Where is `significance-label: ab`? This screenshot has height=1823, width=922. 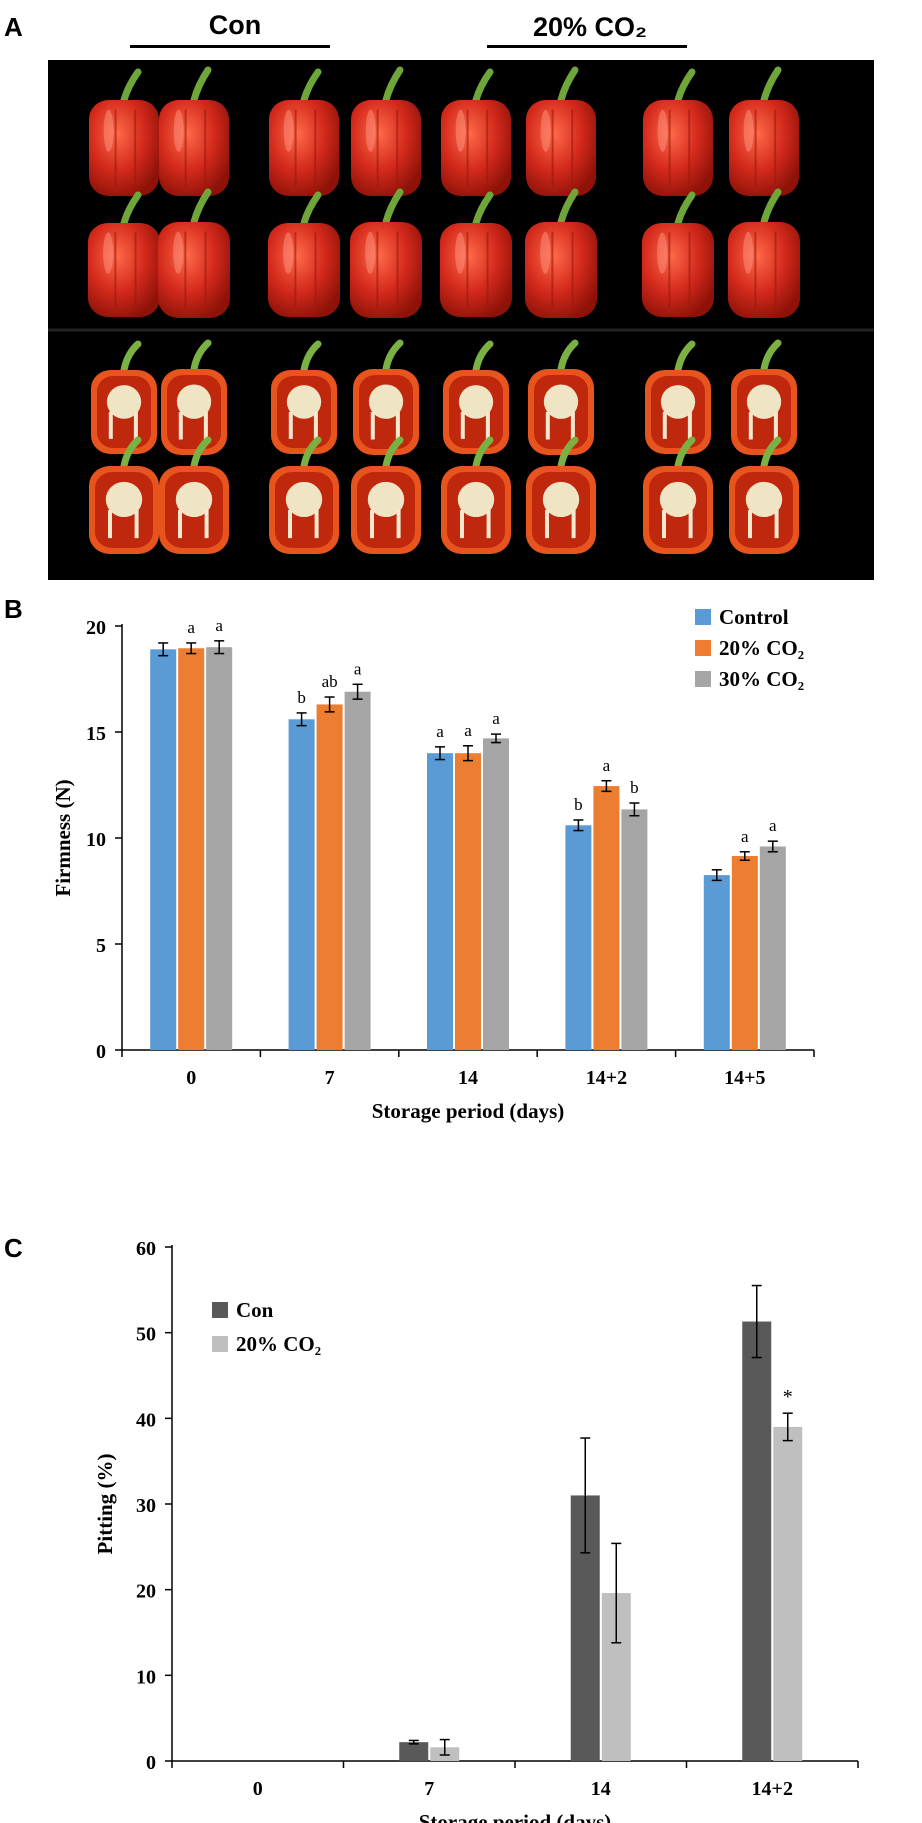 significance-label: ab is located at coordinates (330, 681).